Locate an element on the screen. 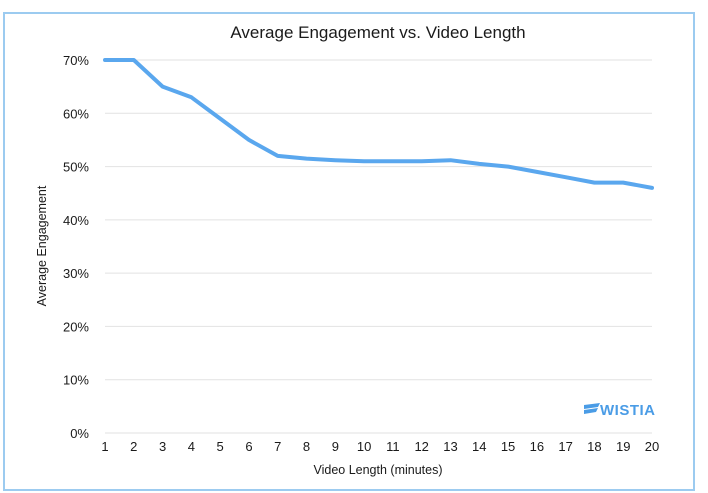 The image size is (708, 493). x-tick-label: 18 is located at coordinates (594, 446).